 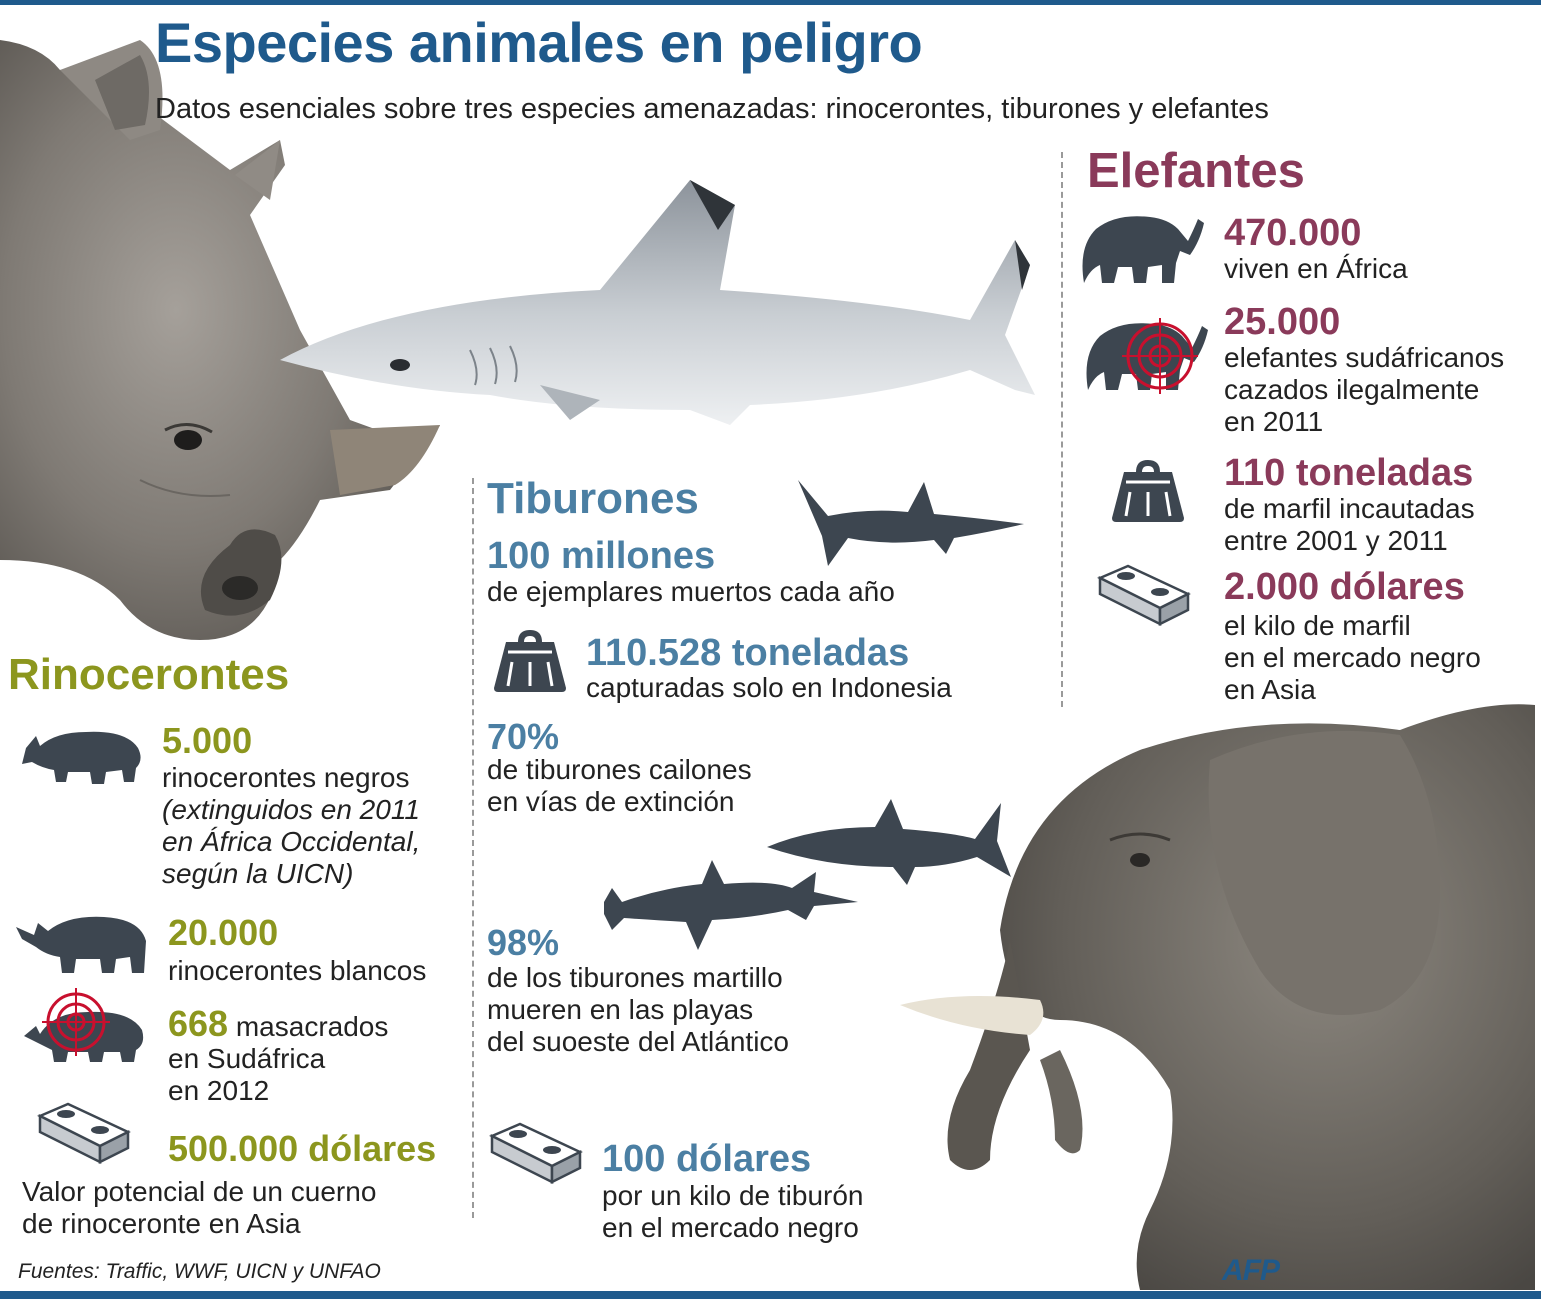 I want to click on rhino-stat4-line1: Valor potencial de un cuerno, so click(x=199, y=1191).